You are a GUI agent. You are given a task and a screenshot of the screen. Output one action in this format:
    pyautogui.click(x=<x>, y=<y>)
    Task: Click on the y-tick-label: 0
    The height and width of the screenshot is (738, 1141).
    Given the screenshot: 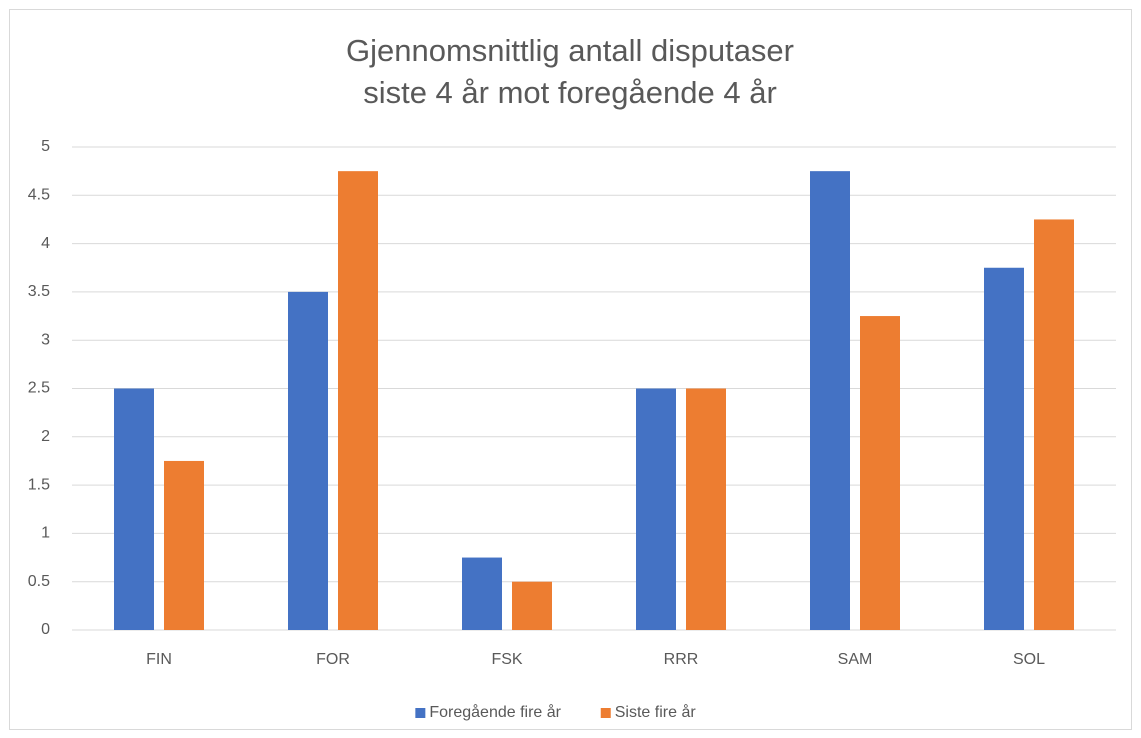 What is the action you would take?
    pyautogui.click(x=45, y=629)
    